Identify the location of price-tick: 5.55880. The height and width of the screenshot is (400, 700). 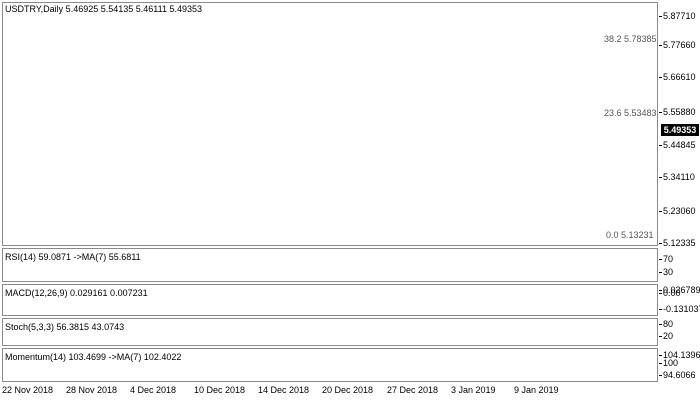
(677, 112).